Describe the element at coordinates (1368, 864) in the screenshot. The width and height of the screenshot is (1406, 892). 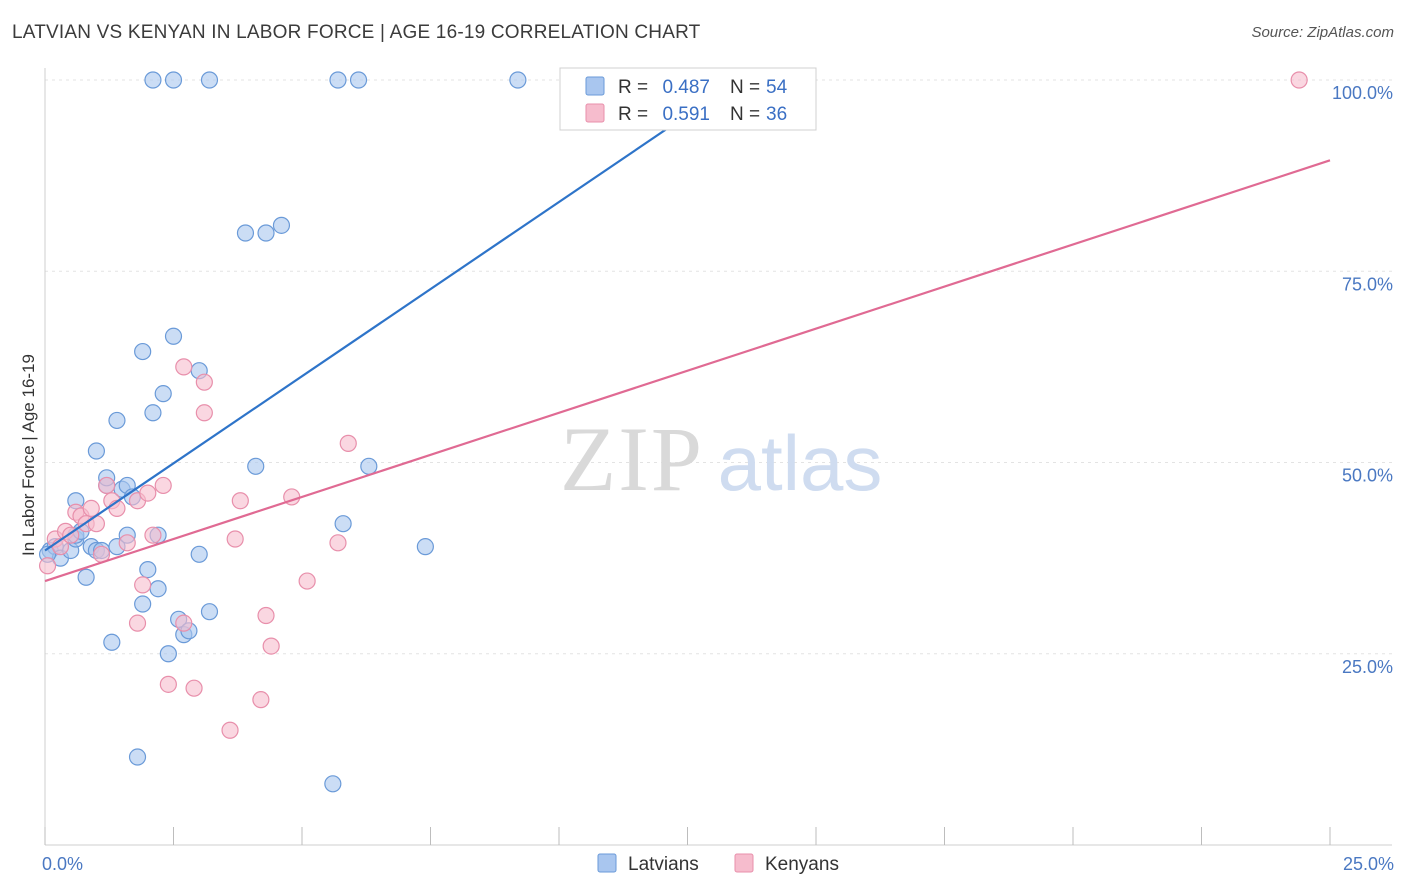
I see `x-tick-label-1: 25.0%` at that location.